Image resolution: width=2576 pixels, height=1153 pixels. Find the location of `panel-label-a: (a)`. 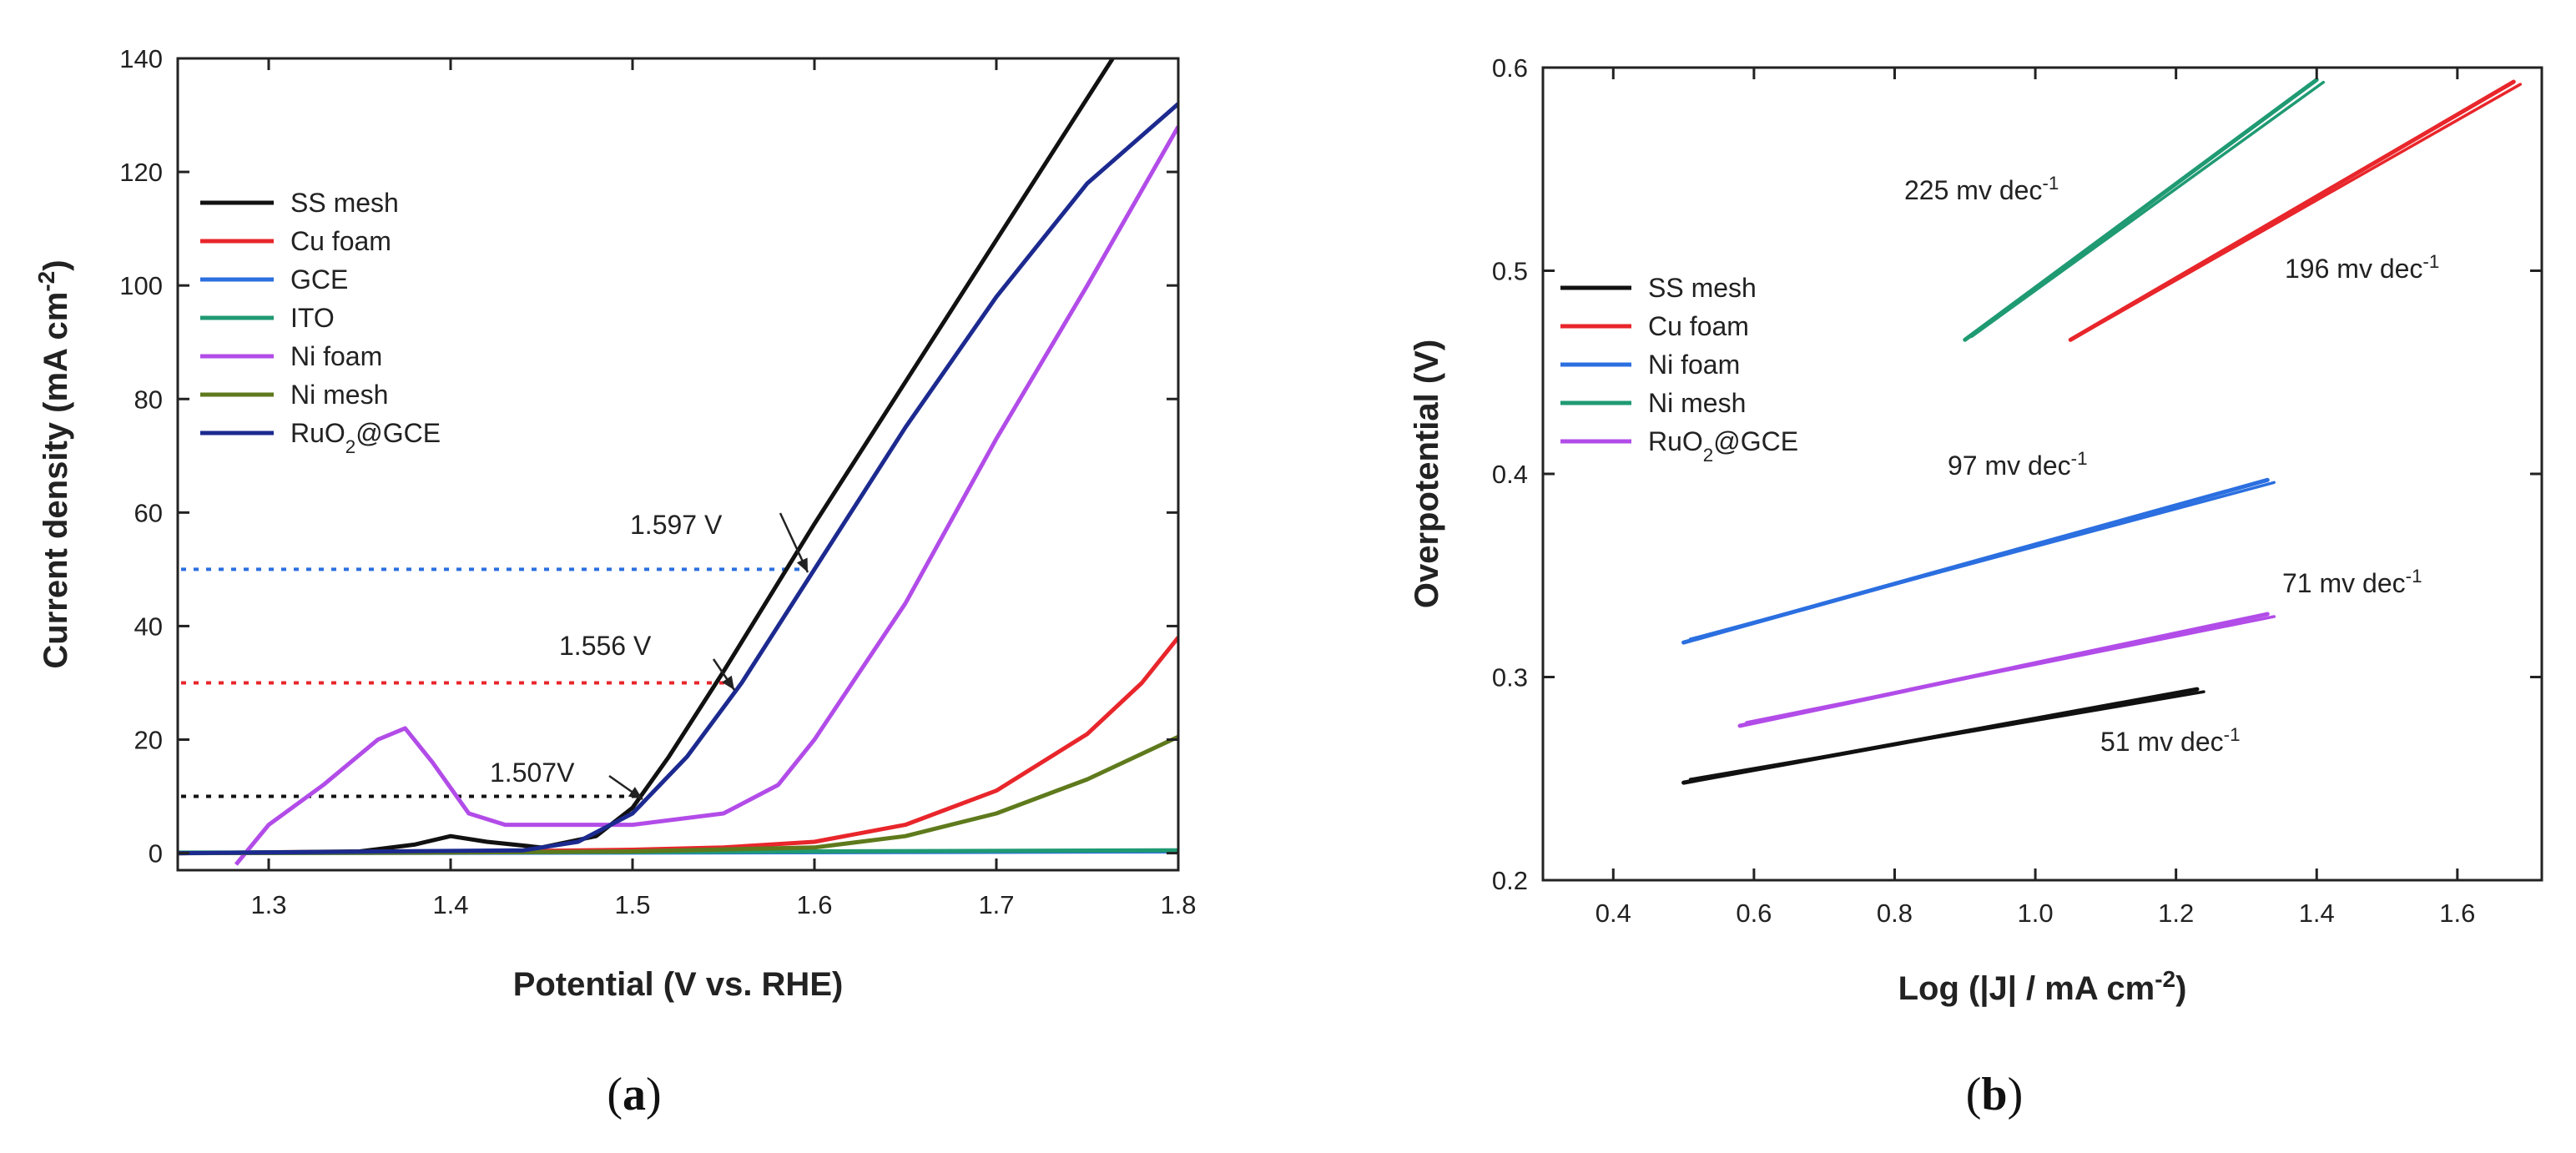

panel-label-a: (a) is located at coordinates (634, 1095).